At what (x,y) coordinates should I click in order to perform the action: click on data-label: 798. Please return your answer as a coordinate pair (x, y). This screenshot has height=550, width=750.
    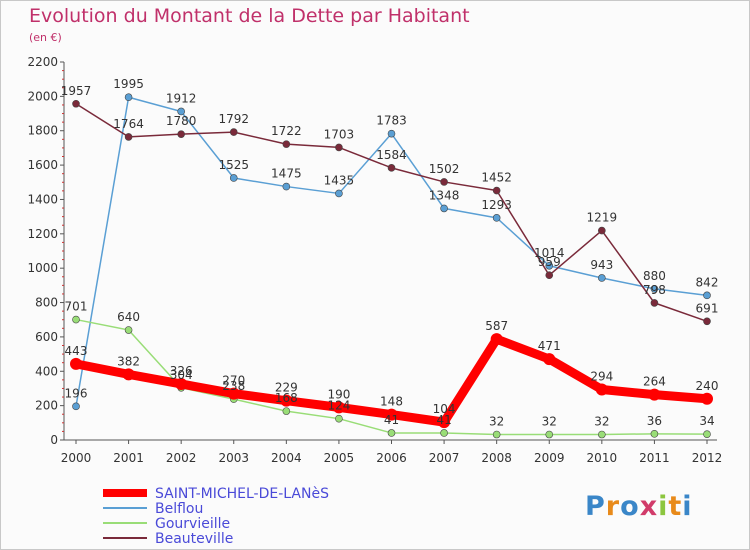
    Looking at the image, I should click on (654, 290).